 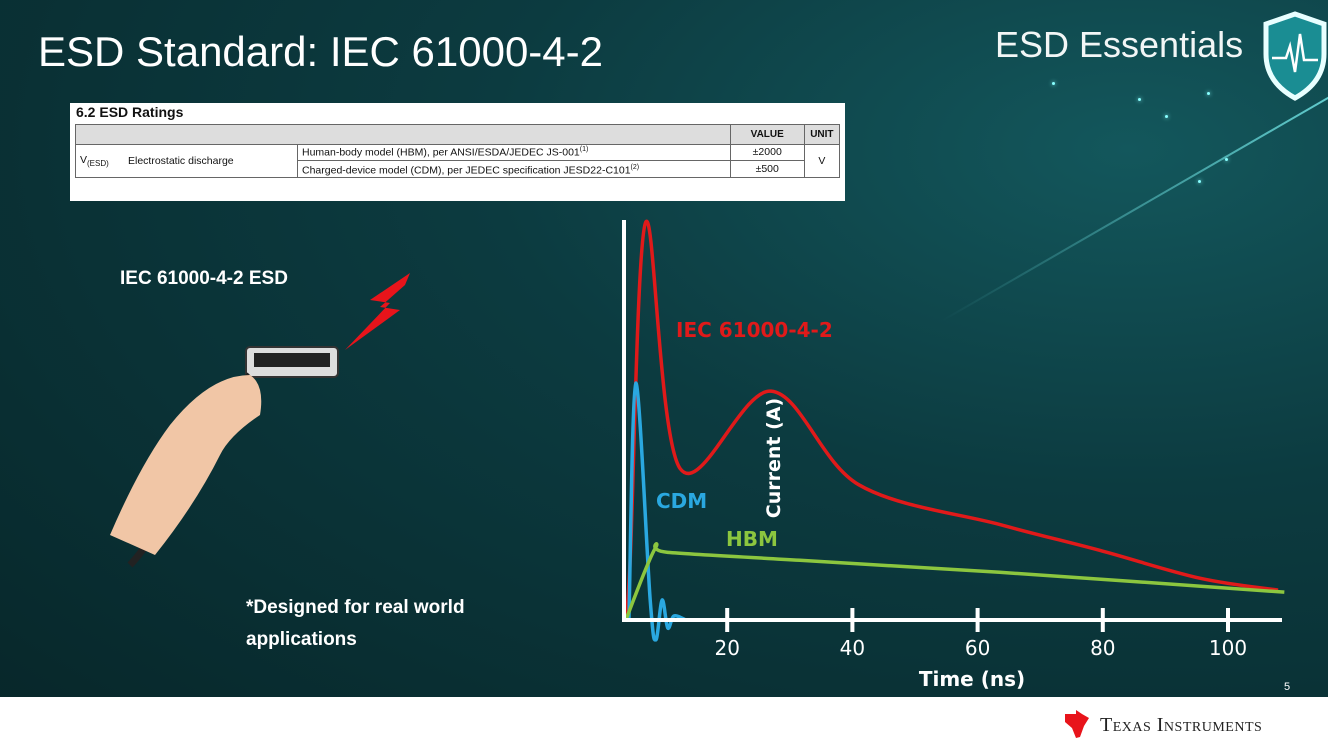 I want to click on texas-instruments-logo: Texas Instruments, so click(x=1162, y=725).